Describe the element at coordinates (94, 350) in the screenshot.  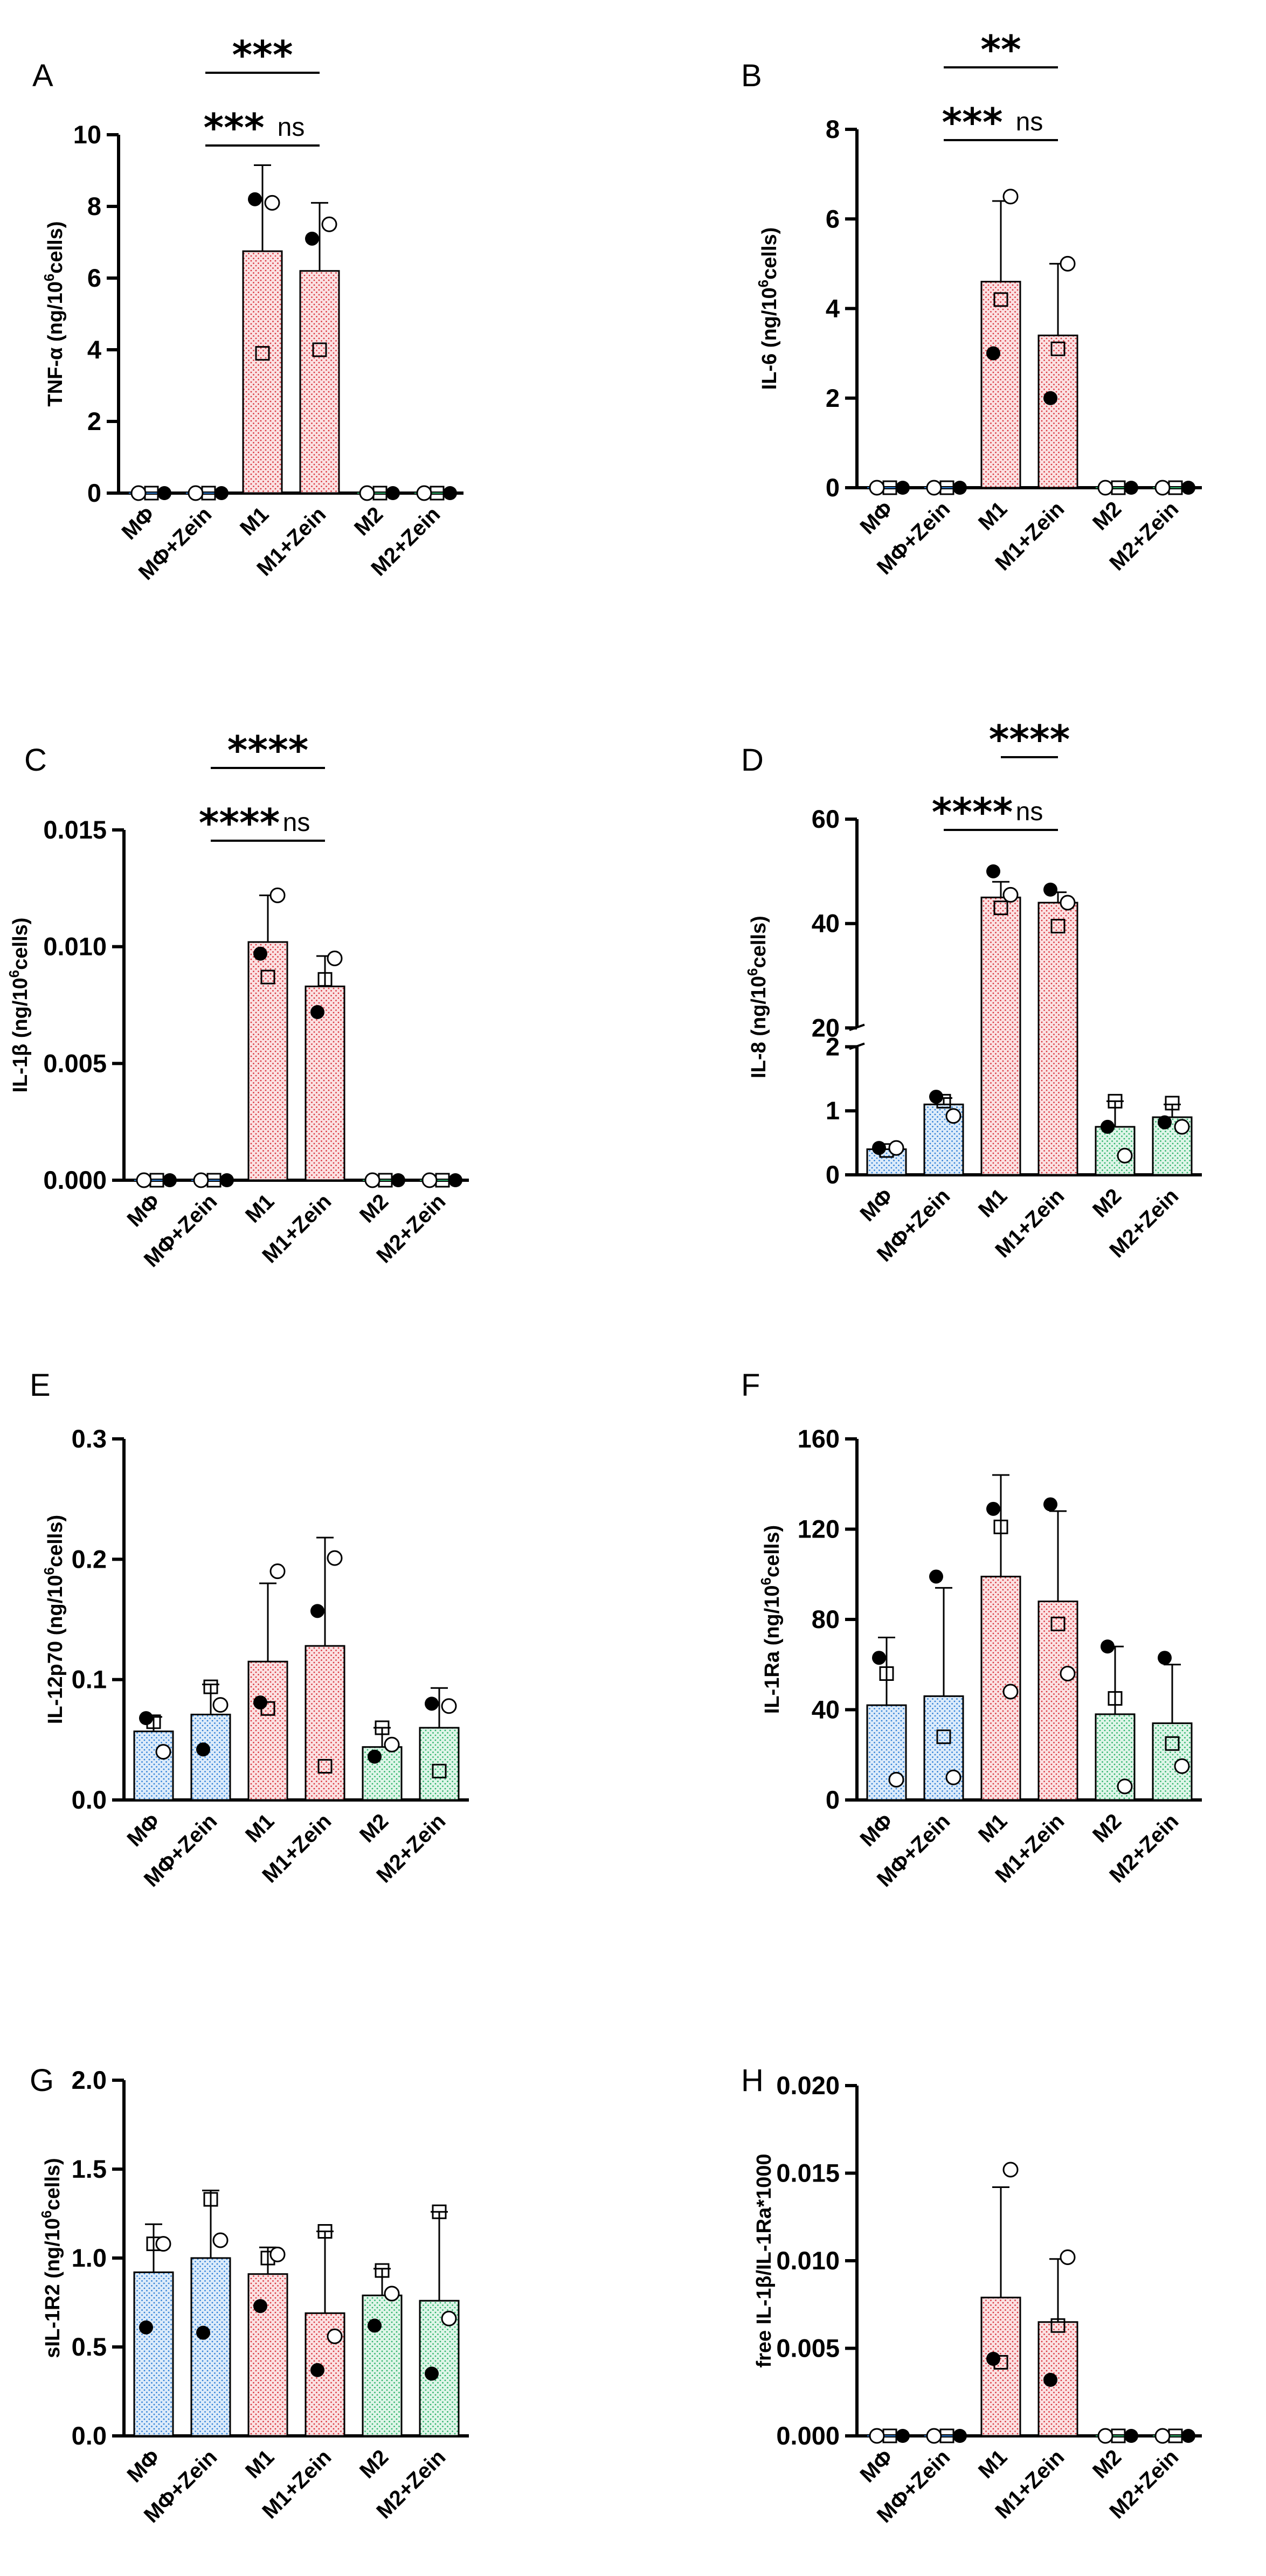
I see `y-tick-label: 4` at that location.